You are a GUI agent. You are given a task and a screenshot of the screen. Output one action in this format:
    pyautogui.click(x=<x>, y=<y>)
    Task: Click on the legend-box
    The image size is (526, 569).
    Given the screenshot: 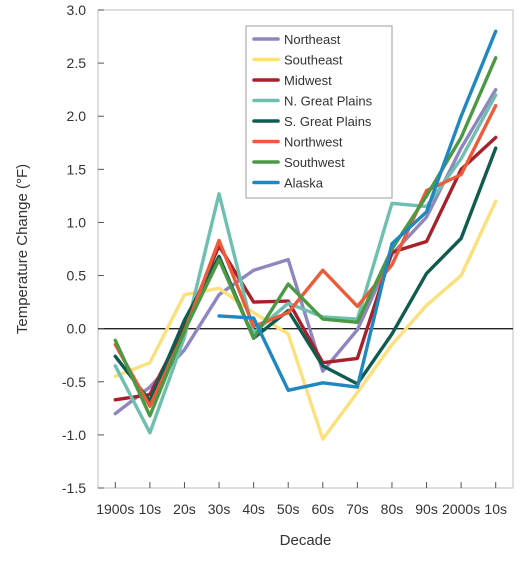 What is the action you would take?
    pyautogui.click(x=319, y=112)
    